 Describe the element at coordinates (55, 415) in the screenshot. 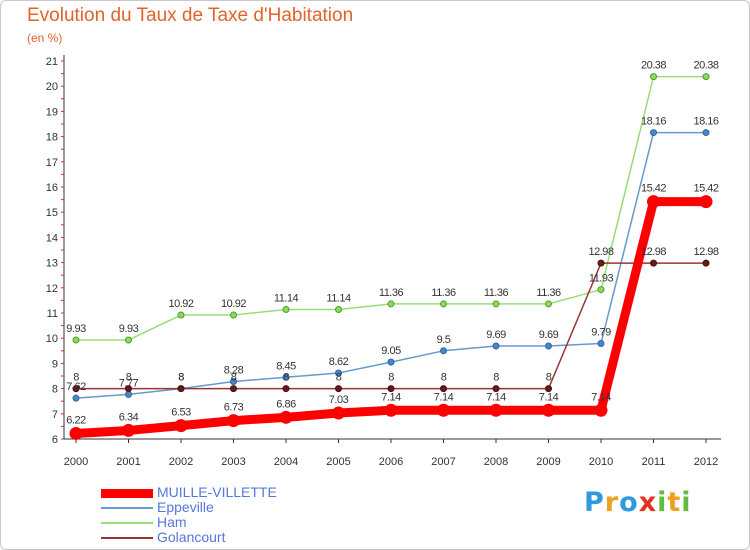

I see `y-tick-label: 7` at that location.